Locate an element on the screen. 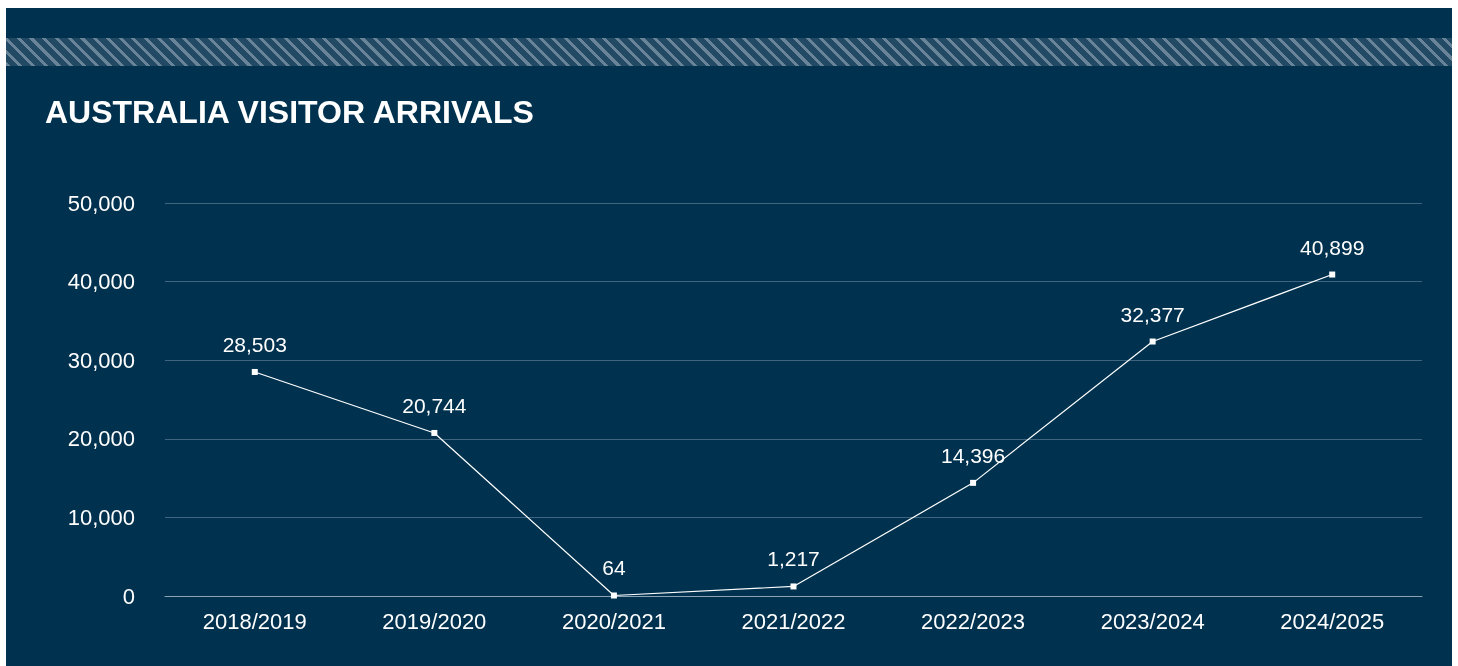  y-tick-label: 20,000 is located at coordinates (101, 439).